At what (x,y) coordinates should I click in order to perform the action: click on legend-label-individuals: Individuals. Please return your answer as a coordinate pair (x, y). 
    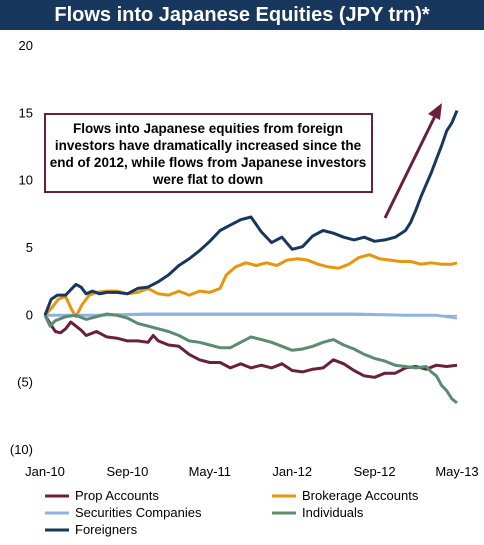
    Looking at the image, I should click on (333, 512).